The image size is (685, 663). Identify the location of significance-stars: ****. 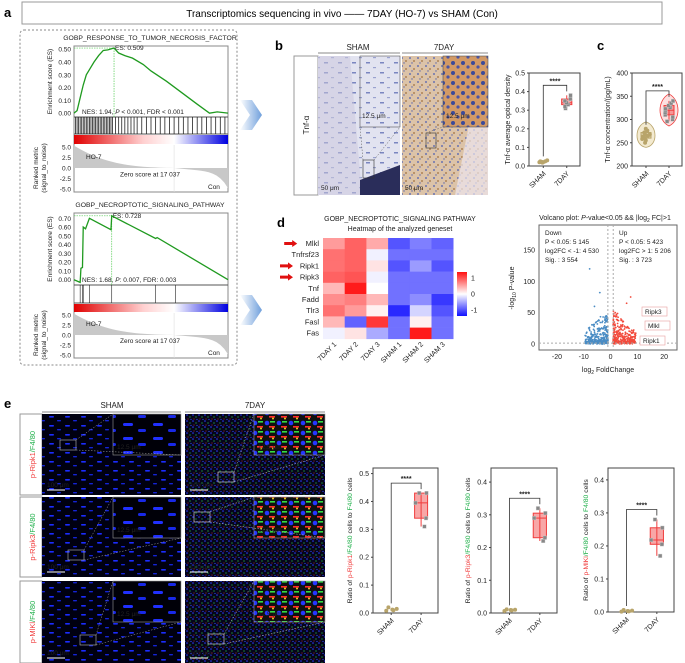
(524, 494).